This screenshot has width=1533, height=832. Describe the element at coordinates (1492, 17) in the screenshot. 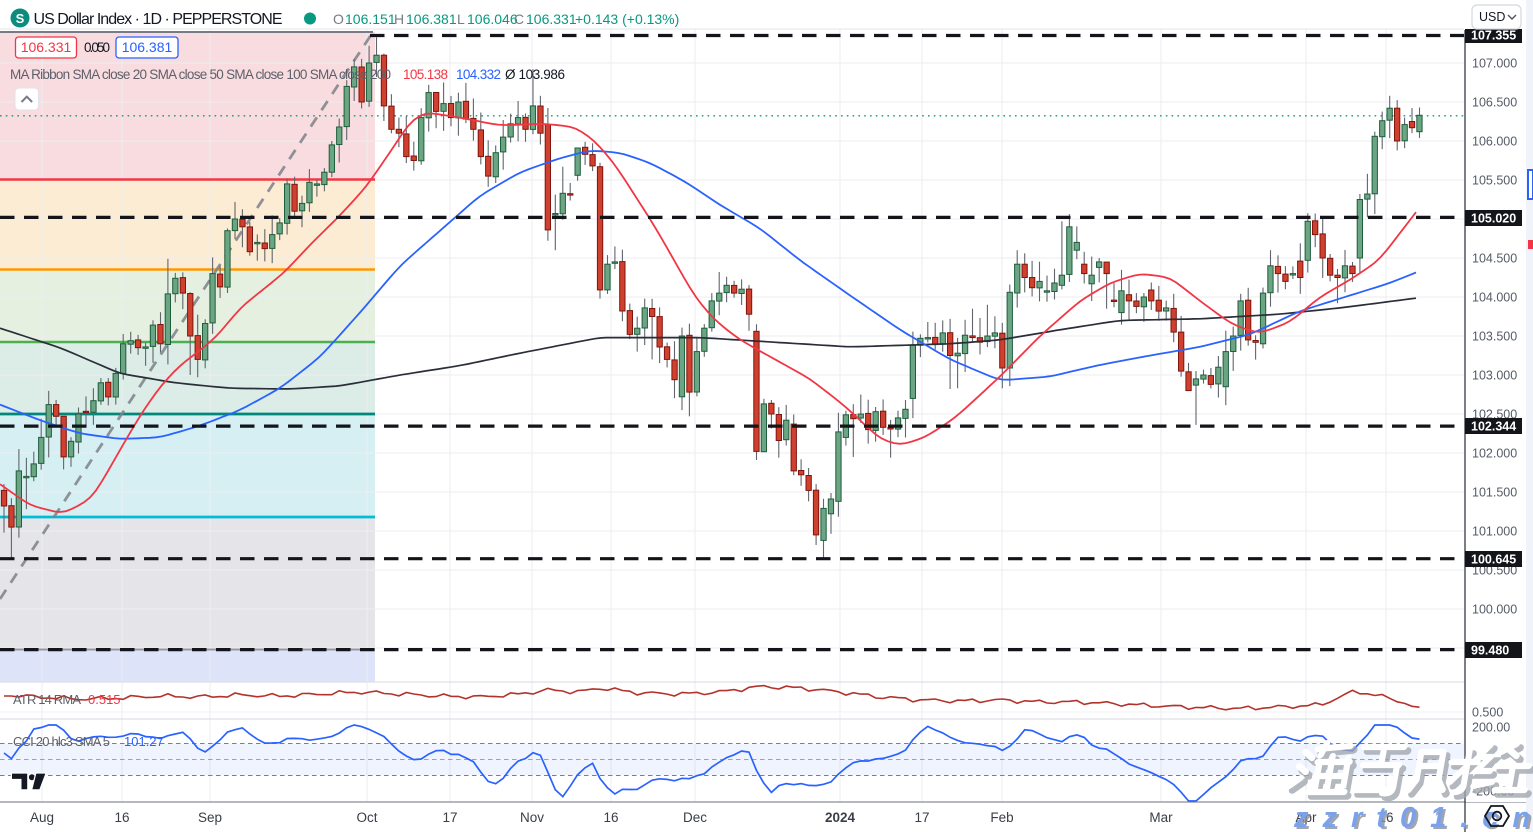

I see `svg-text: USD` at that location.